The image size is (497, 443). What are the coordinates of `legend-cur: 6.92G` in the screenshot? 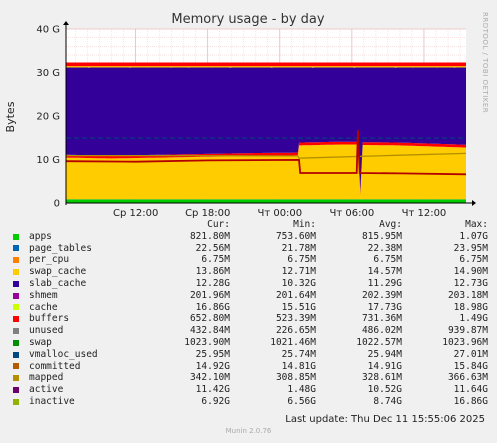 It's located at (215, 401).